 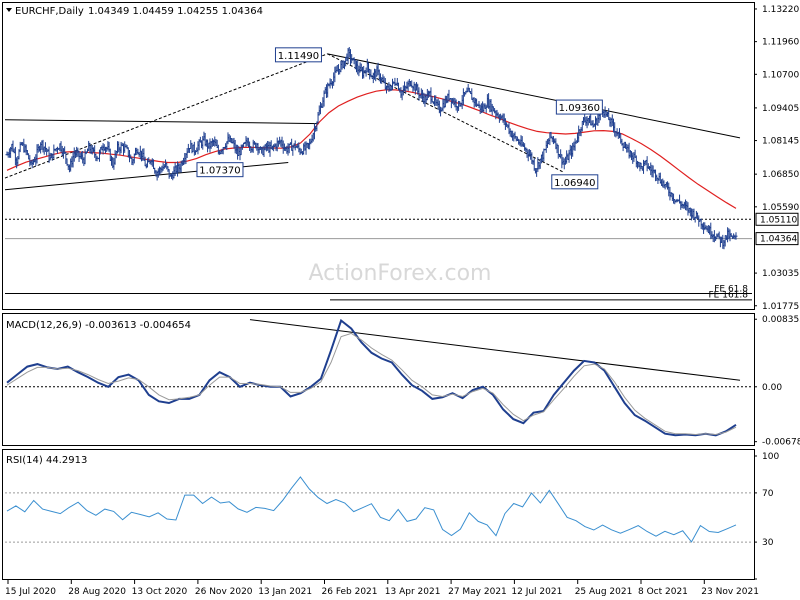 What do you see at coordinates (97, 592) in the screenshot?
I see `x-axis-label: 28 Aug 2020` at bounding box center [97, 592].